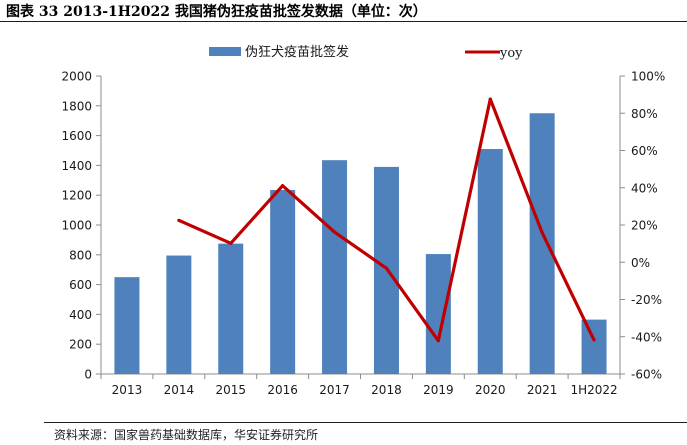 The height and width of the screenshot is (445, 687). What do you see at coordinates (646, 375) in the screenshot?
I see `right-axis-tick-label: -60%` at bounding box center [646, 375].